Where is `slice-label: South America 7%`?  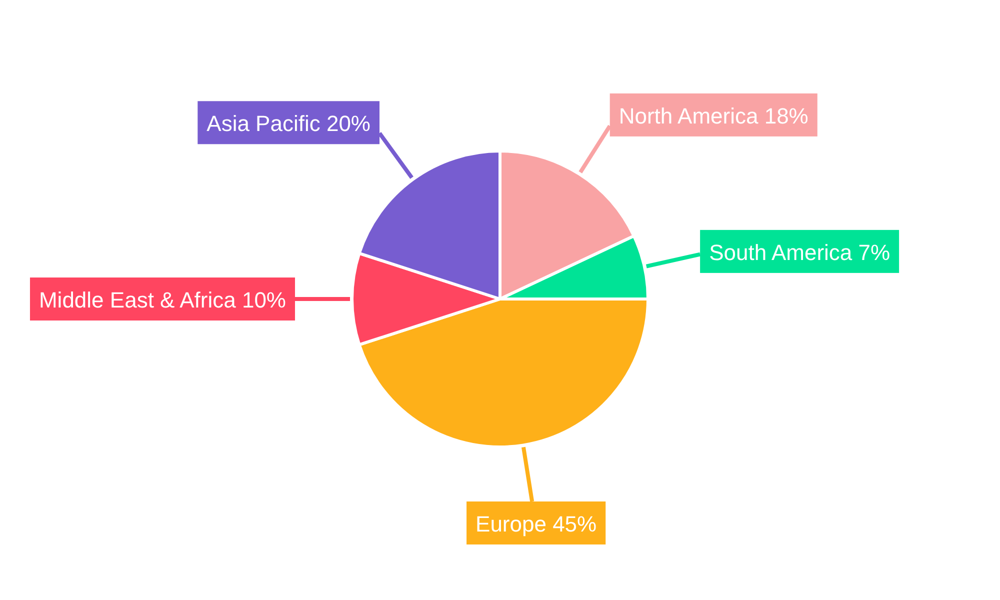 slice-label: South America 7% is located at coordinates (799, 252).